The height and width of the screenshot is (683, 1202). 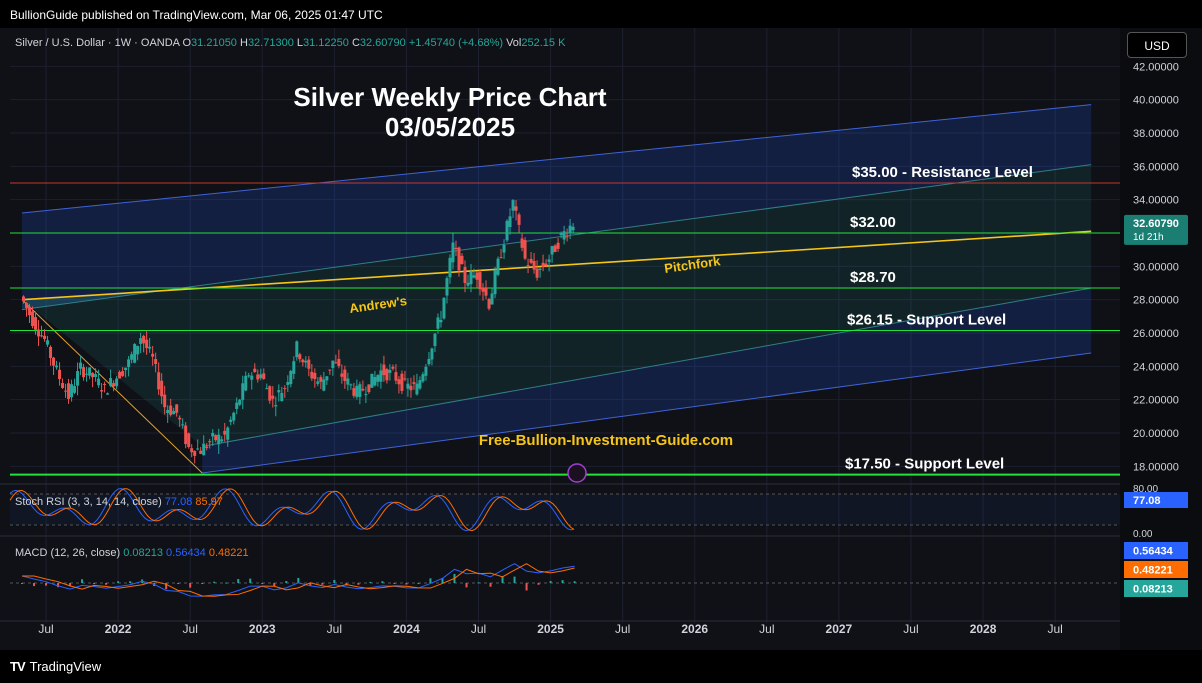 What do you see at coordinates (577, 473) in the screenshot?
I see `event-marker-icon` at bounding box center [577, 473].